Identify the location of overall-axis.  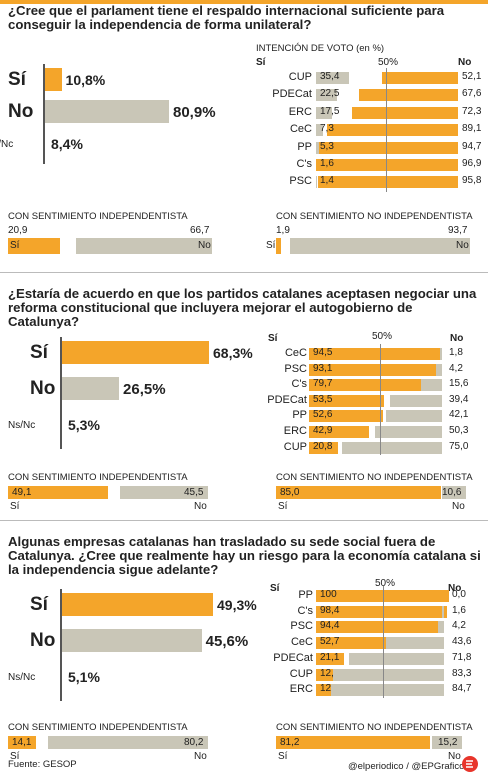
(44, 114).